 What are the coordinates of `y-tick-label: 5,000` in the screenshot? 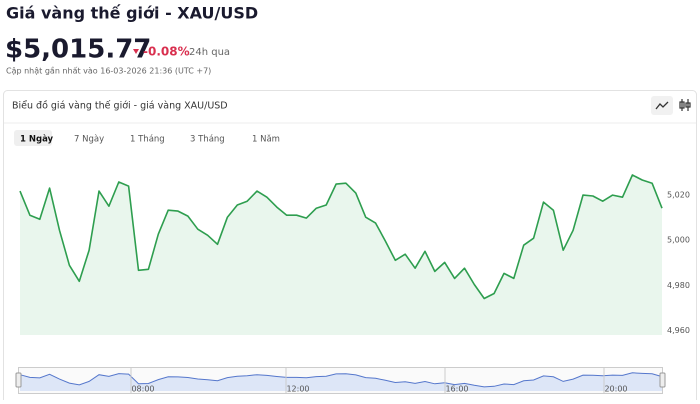 It's located at (678, 240).